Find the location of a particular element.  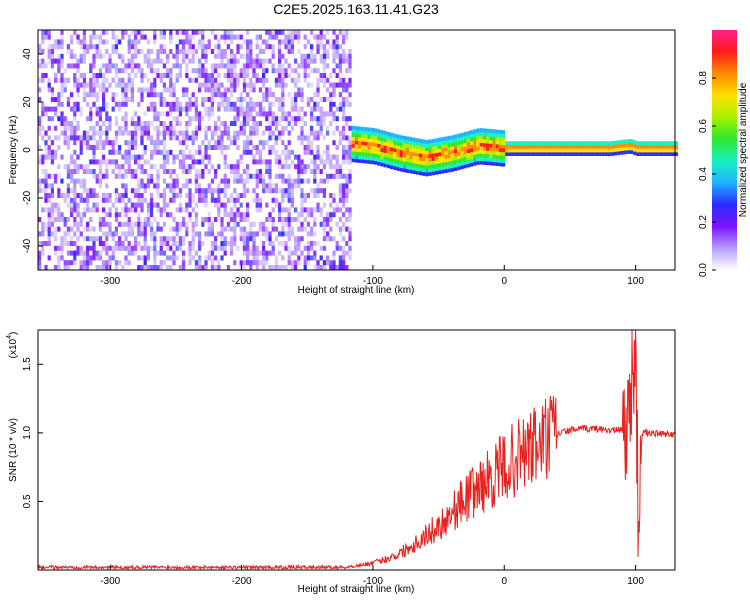

x-tick-label: -100 is located at coordinates (373, 581).